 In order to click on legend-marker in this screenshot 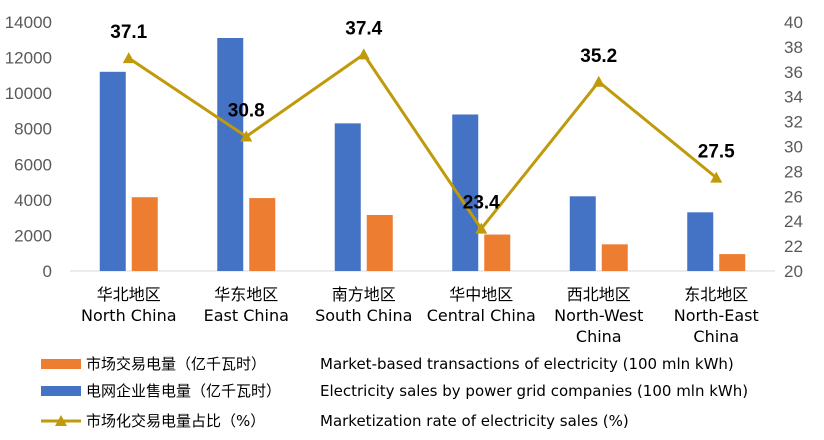, I will do `click(61, 420)`.